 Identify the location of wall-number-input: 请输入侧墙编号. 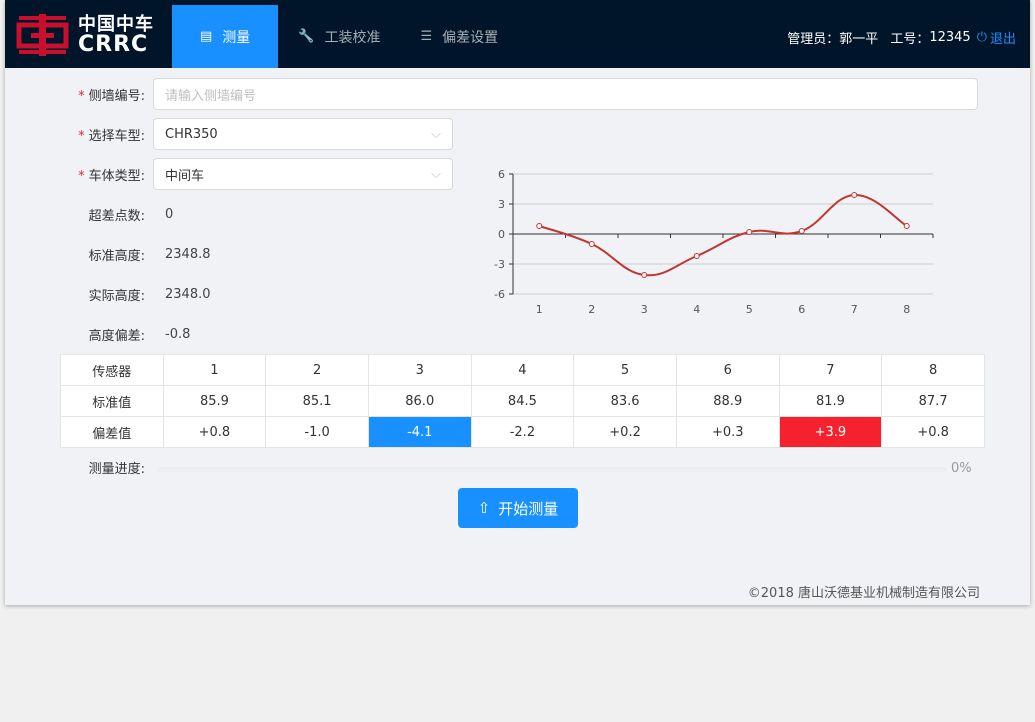
(565, 94).